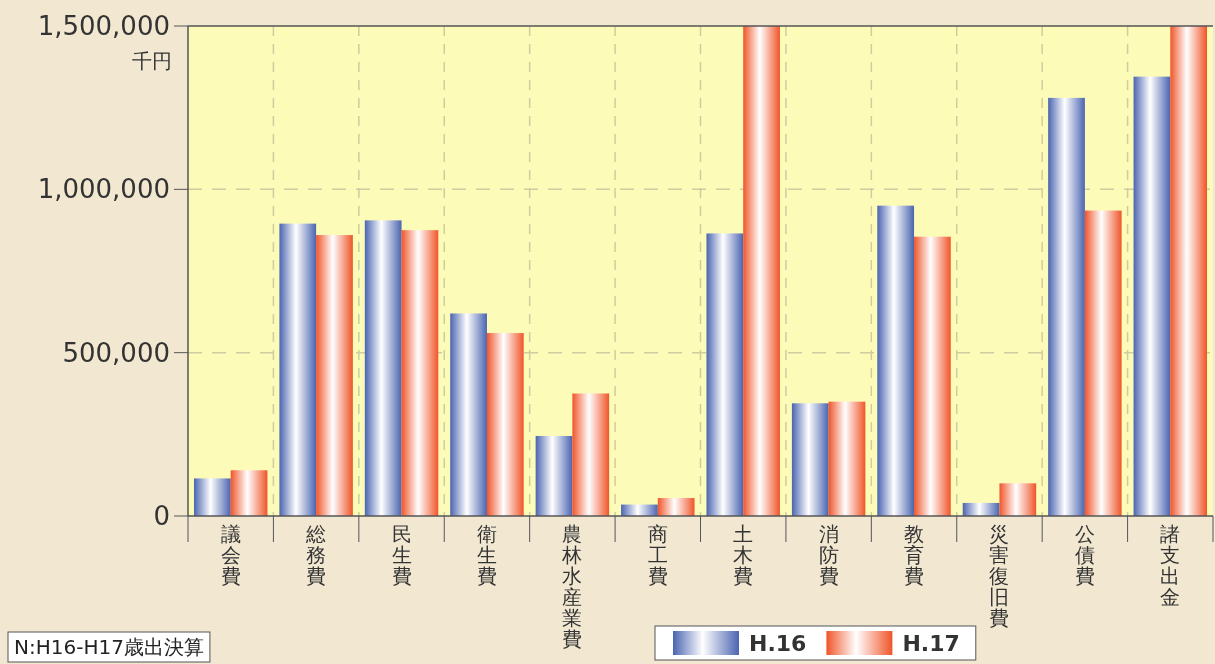  I want to click on y-tick-label: 1,000,000, so click(103, 189).